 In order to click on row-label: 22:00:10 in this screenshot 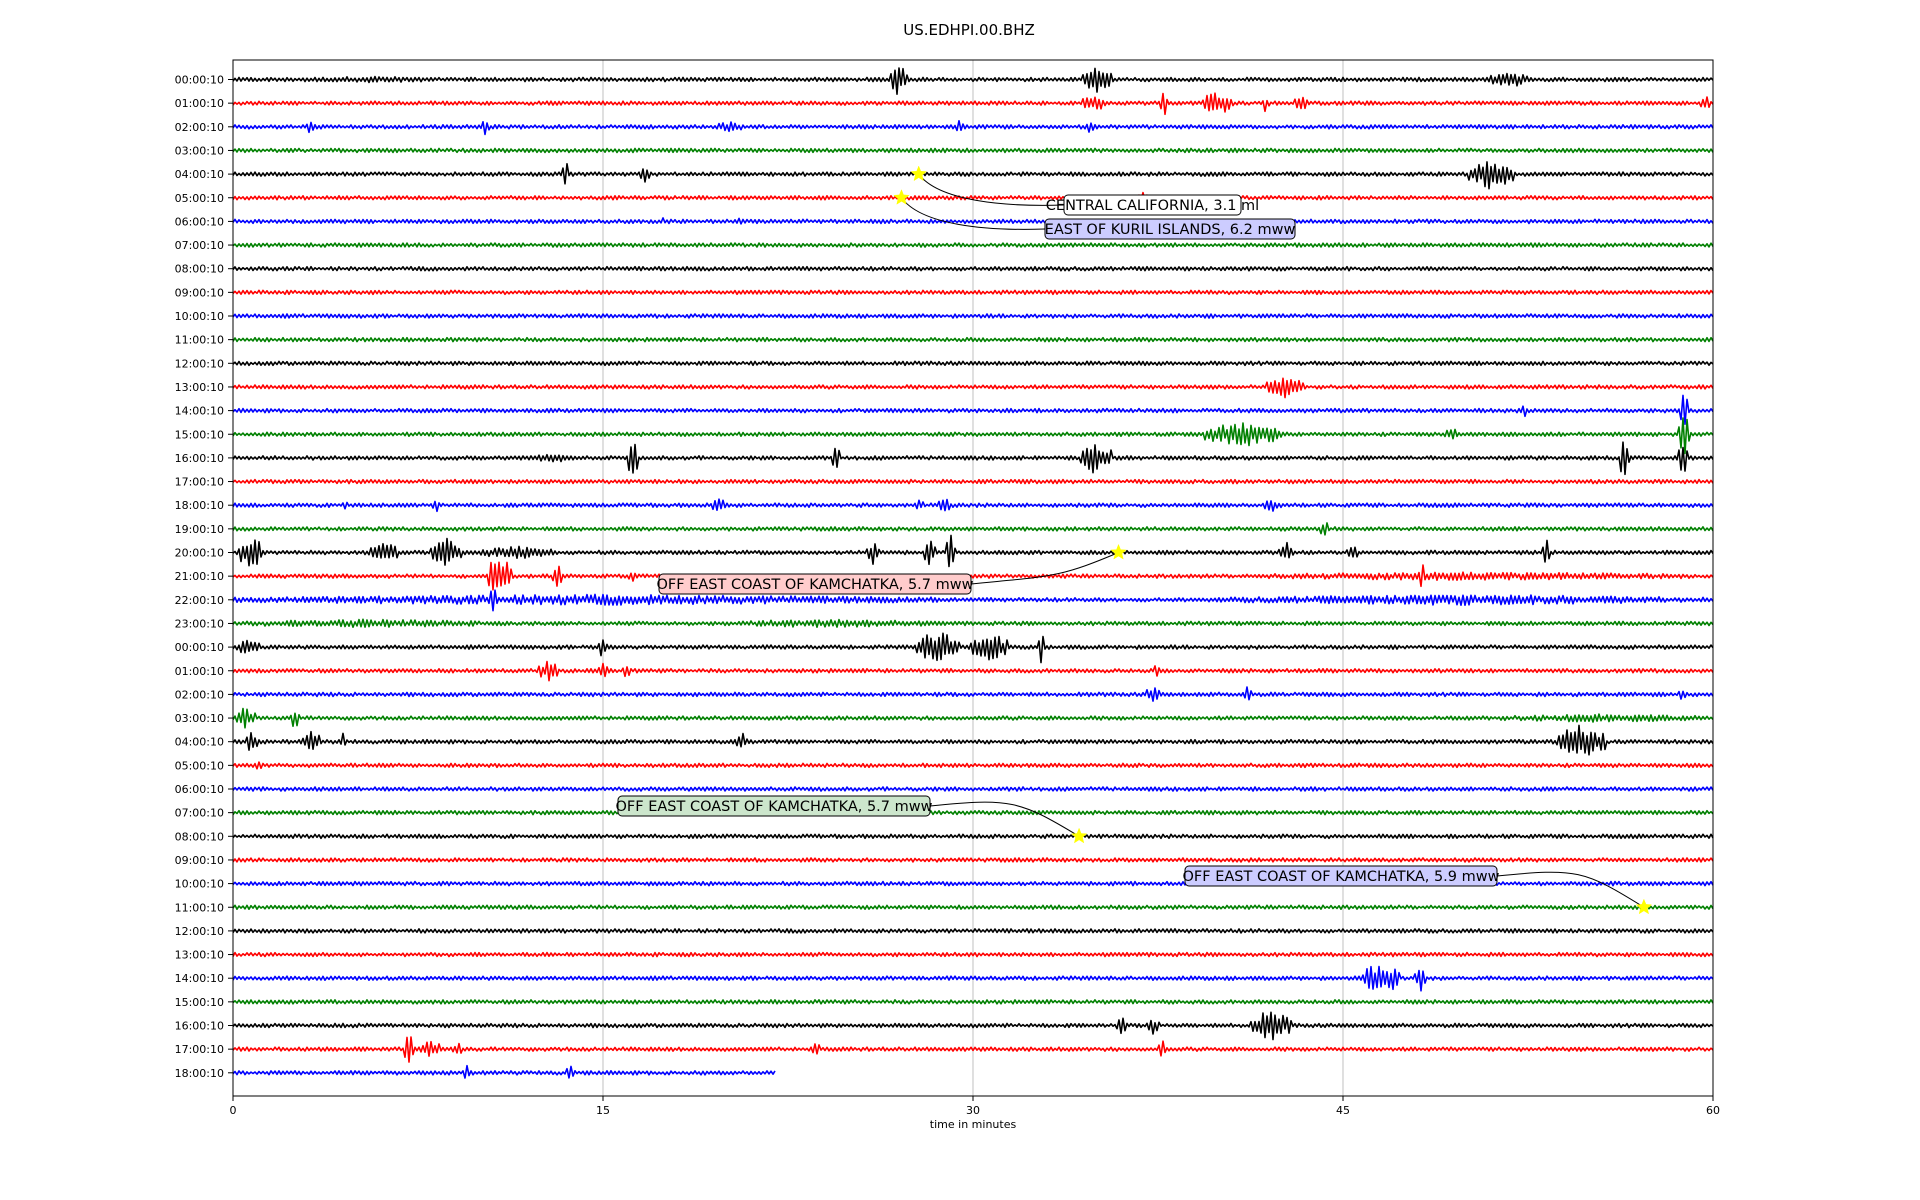, I will do `click(199, 600)`.